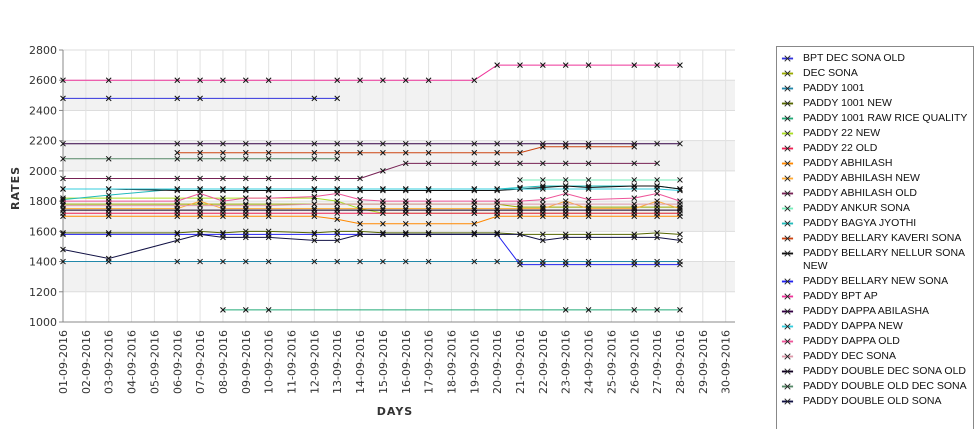  What do you see at coordinates (856, 208) in the screenshot?
I see `legend-label: PADDY ANKUR SONA` at bounding box center [856, 208].